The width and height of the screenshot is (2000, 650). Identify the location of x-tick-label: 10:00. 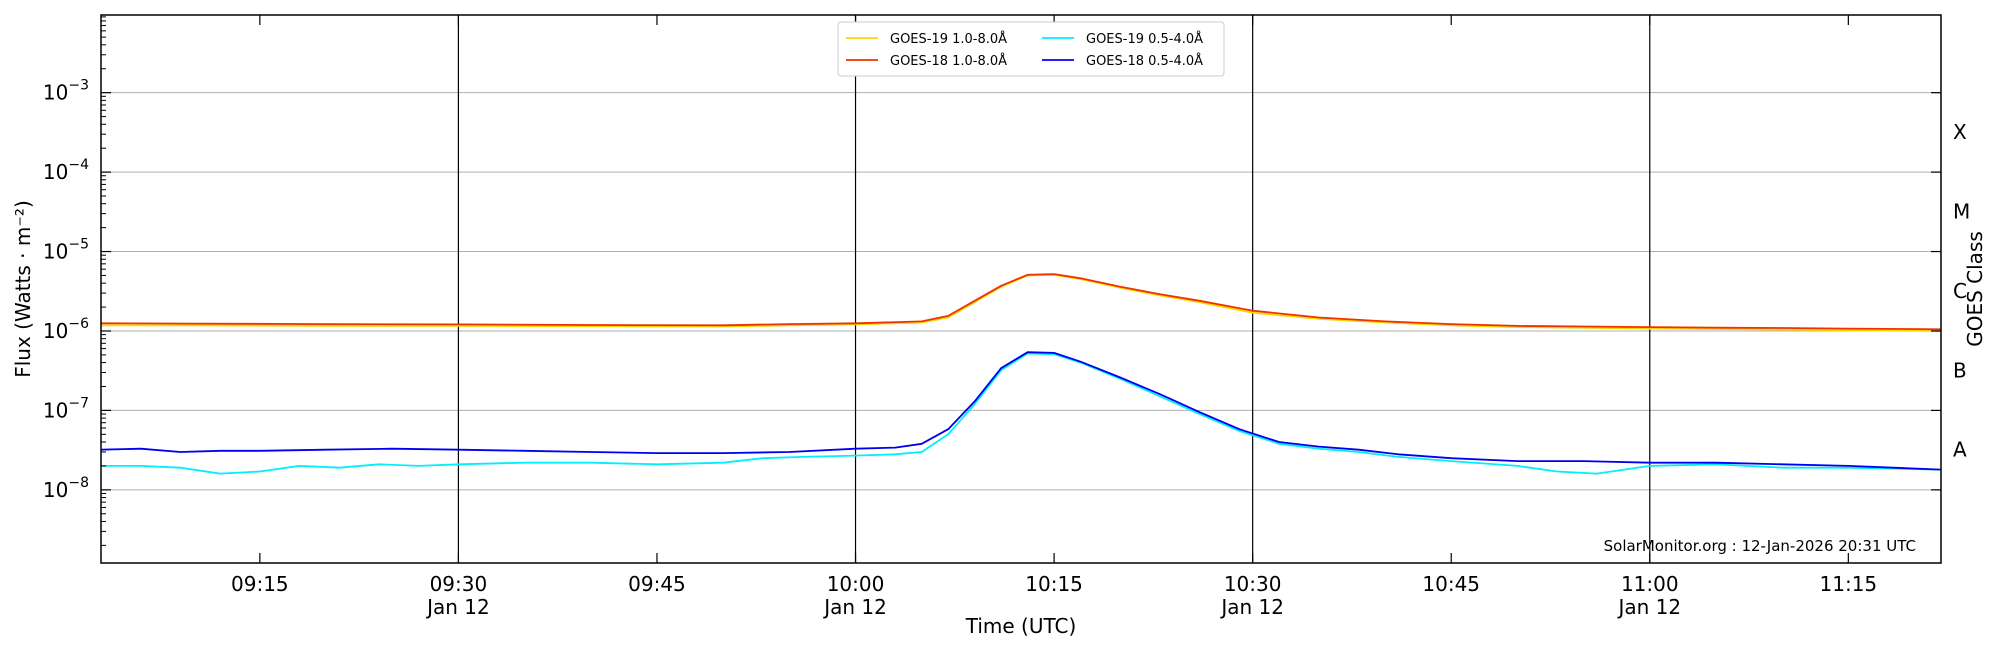
(856, 584).